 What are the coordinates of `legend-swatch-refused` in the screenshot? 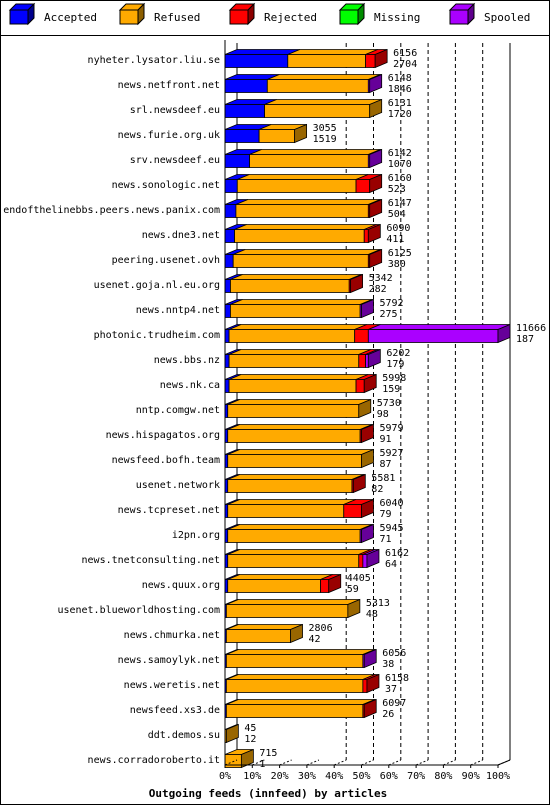 It's located at (129, 17).